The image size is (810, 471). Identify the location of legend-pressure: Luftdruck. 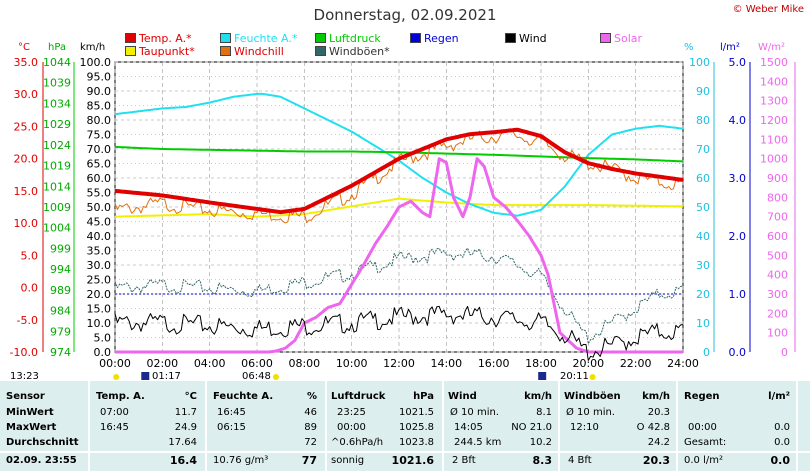
(348, 38).